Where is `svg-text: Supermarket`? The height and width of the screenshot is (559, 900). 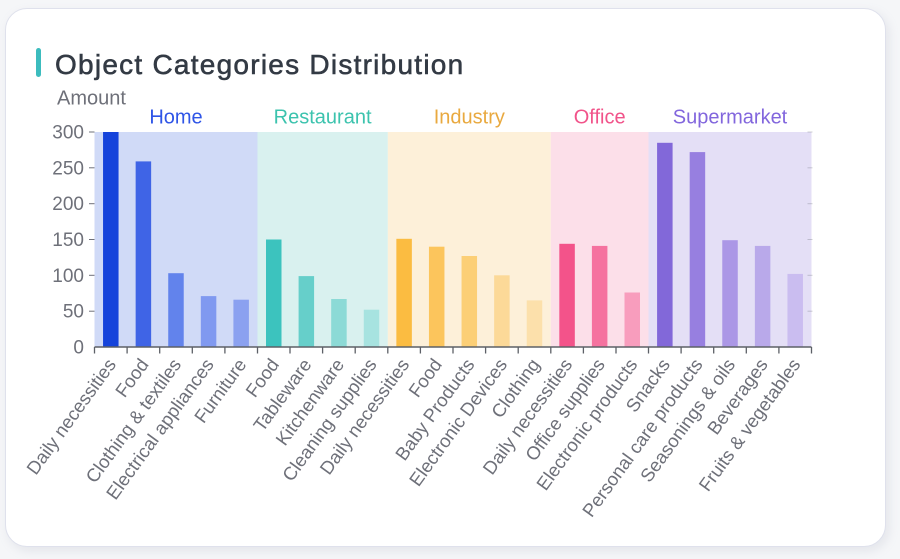
svg-text: Supermarket is located at coordinates (730, 118).